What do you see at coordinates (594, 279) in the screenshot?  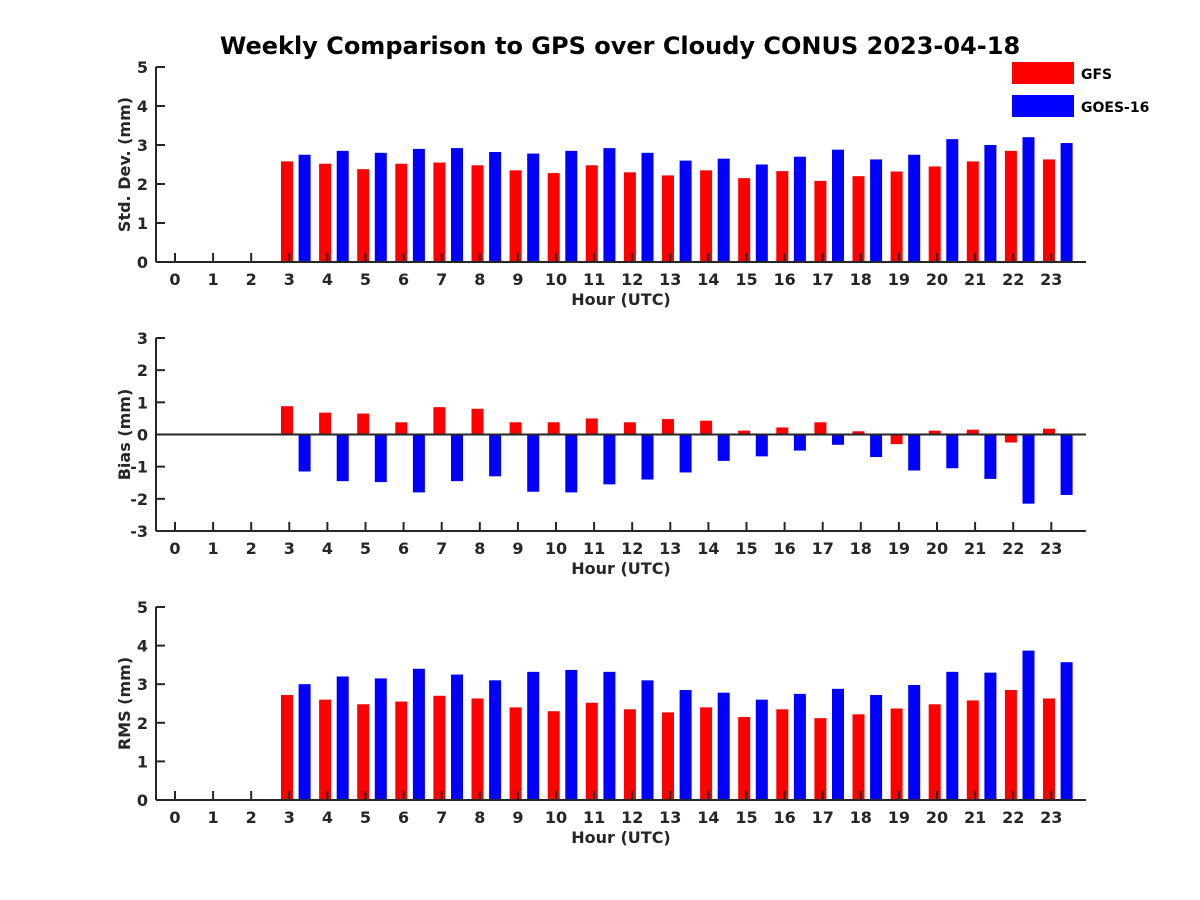 I see `std-dev-x-tick-label: 11` at bounding box center [594, 279].